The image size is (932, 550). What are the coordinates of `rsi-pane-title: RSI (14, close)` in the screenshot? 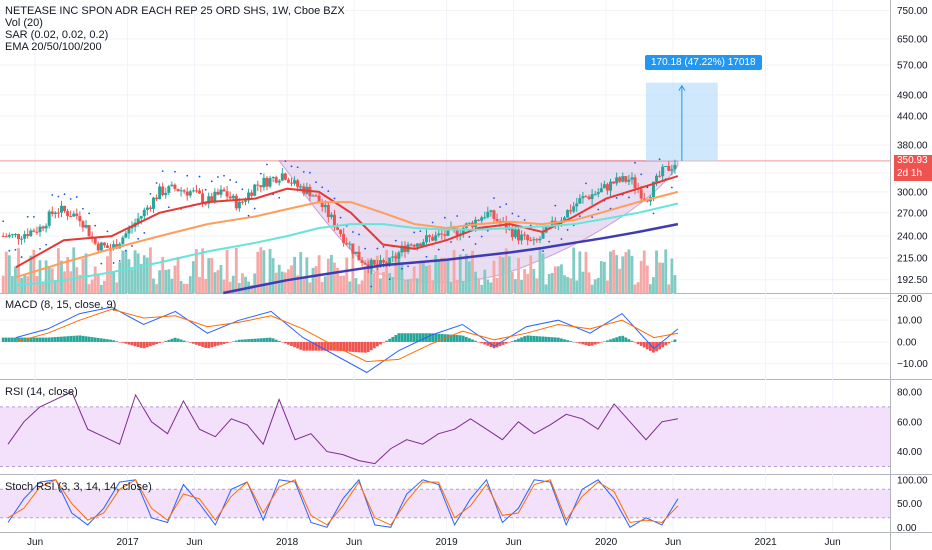 It's located at (41, 392).